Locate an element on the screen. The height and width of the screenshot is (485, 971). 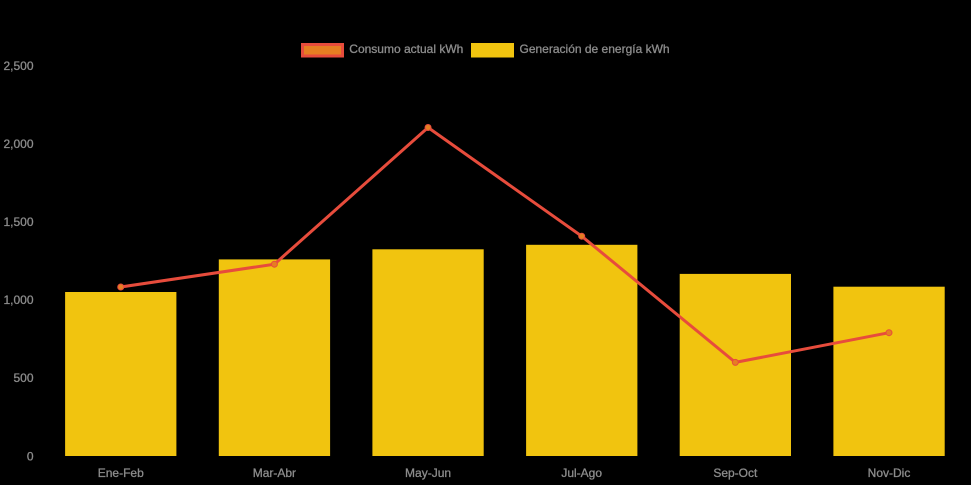
svg-text: Generación de energía kWh is located at coordinates (595, 49).